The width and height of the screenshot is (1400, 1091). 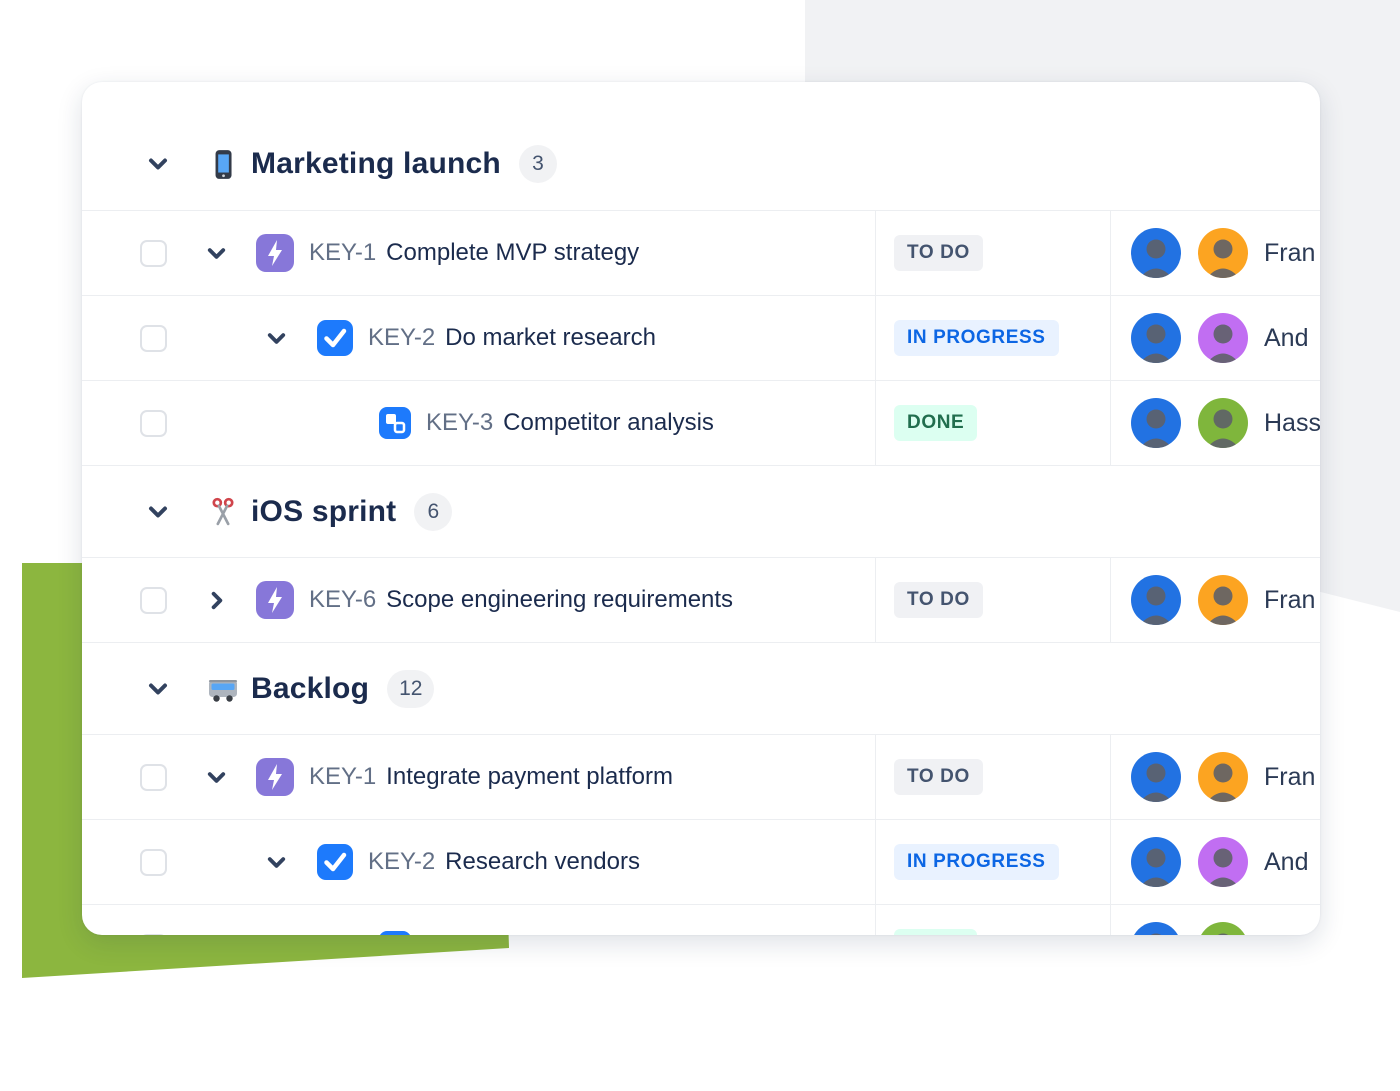 I want to click on issue-title: Do market research, so click(x=550, y=337).